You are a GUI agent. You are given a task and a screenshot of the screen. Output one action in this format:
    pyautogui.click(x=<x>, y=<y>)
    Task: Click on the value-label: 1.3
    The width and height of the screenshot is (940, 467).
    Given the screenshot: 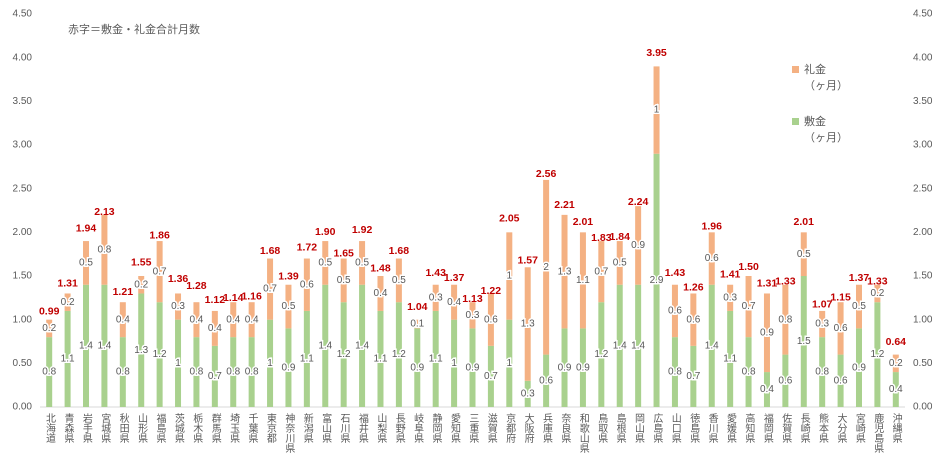 What is the action you would take?
    pyautogui.click(x=565, y=271)
    